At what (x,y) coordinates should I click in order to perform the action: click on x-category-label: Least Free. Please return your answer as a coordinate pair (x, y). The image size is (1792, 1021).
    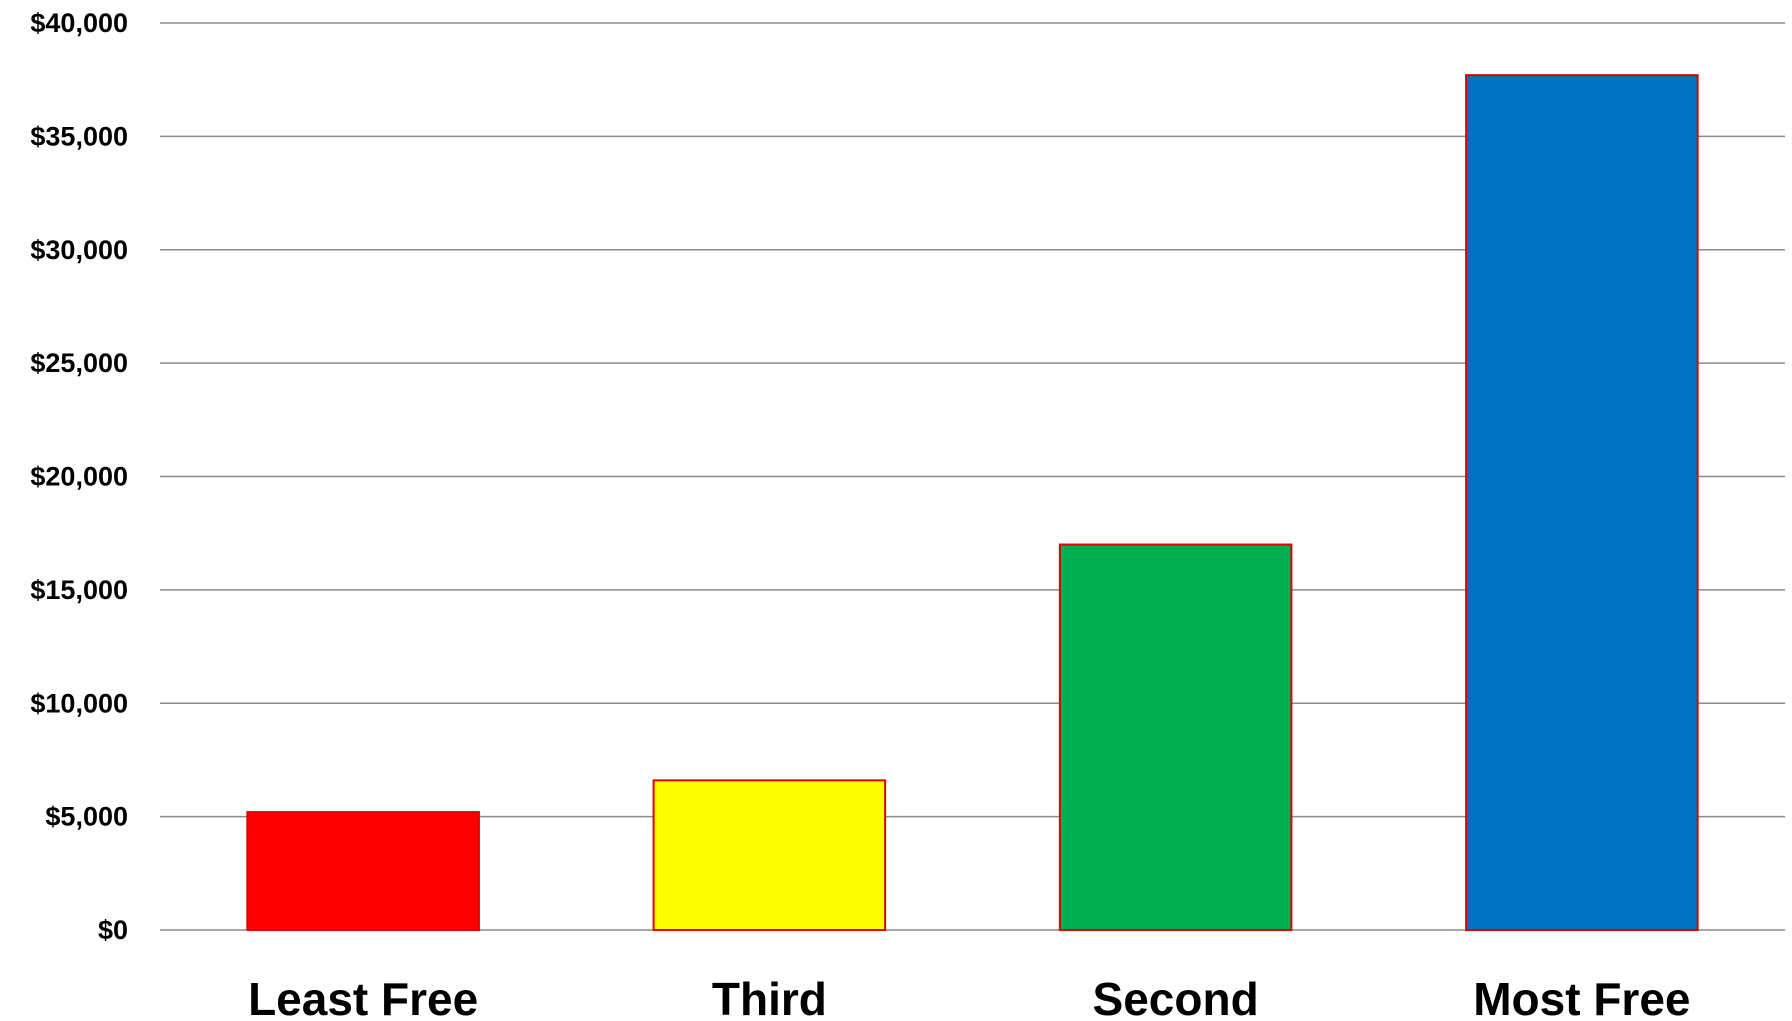
    Looking at the image, I should click on (363, 997).